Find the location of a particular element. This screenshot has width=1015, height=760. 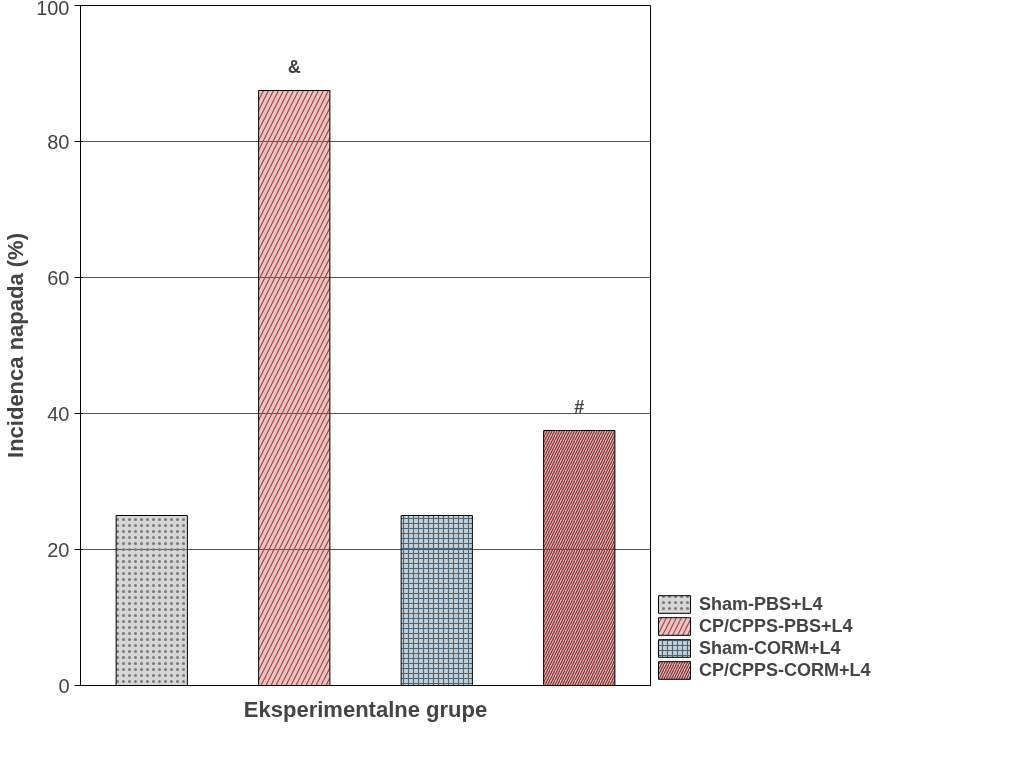

y-tick-label: 80 is located at coordinates (58, 141).